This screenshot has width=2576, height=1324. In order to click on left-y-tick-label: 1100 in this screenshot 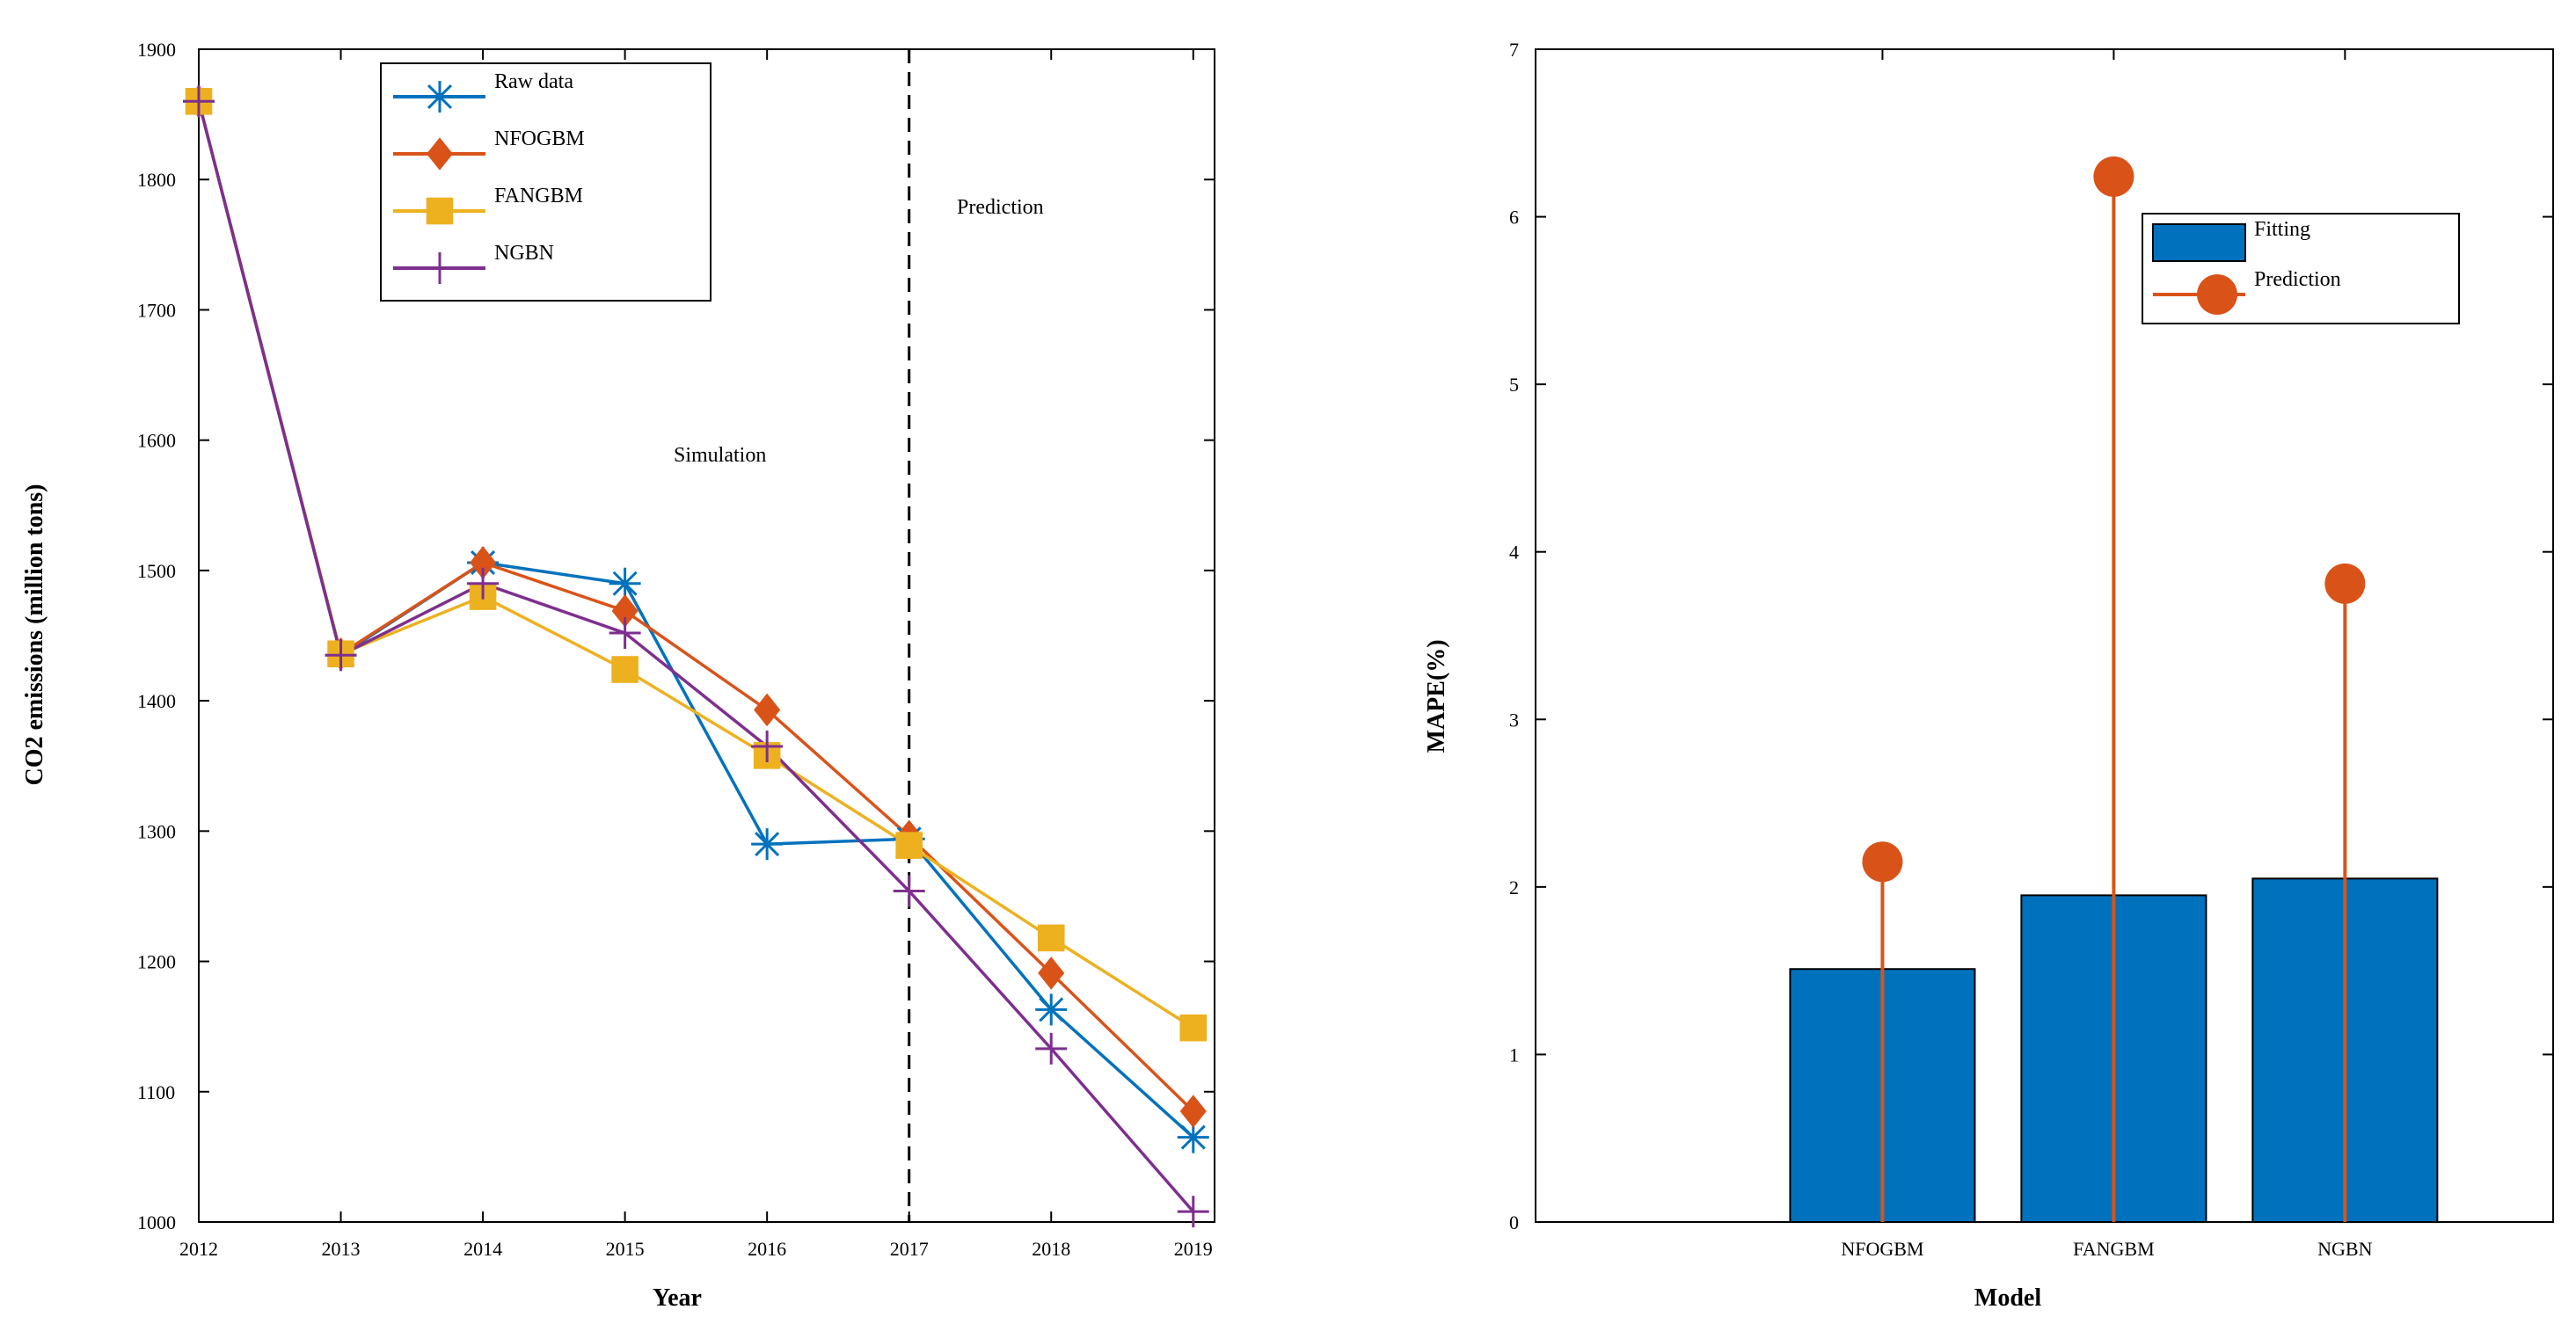, I will do `click(156, 1092)`.